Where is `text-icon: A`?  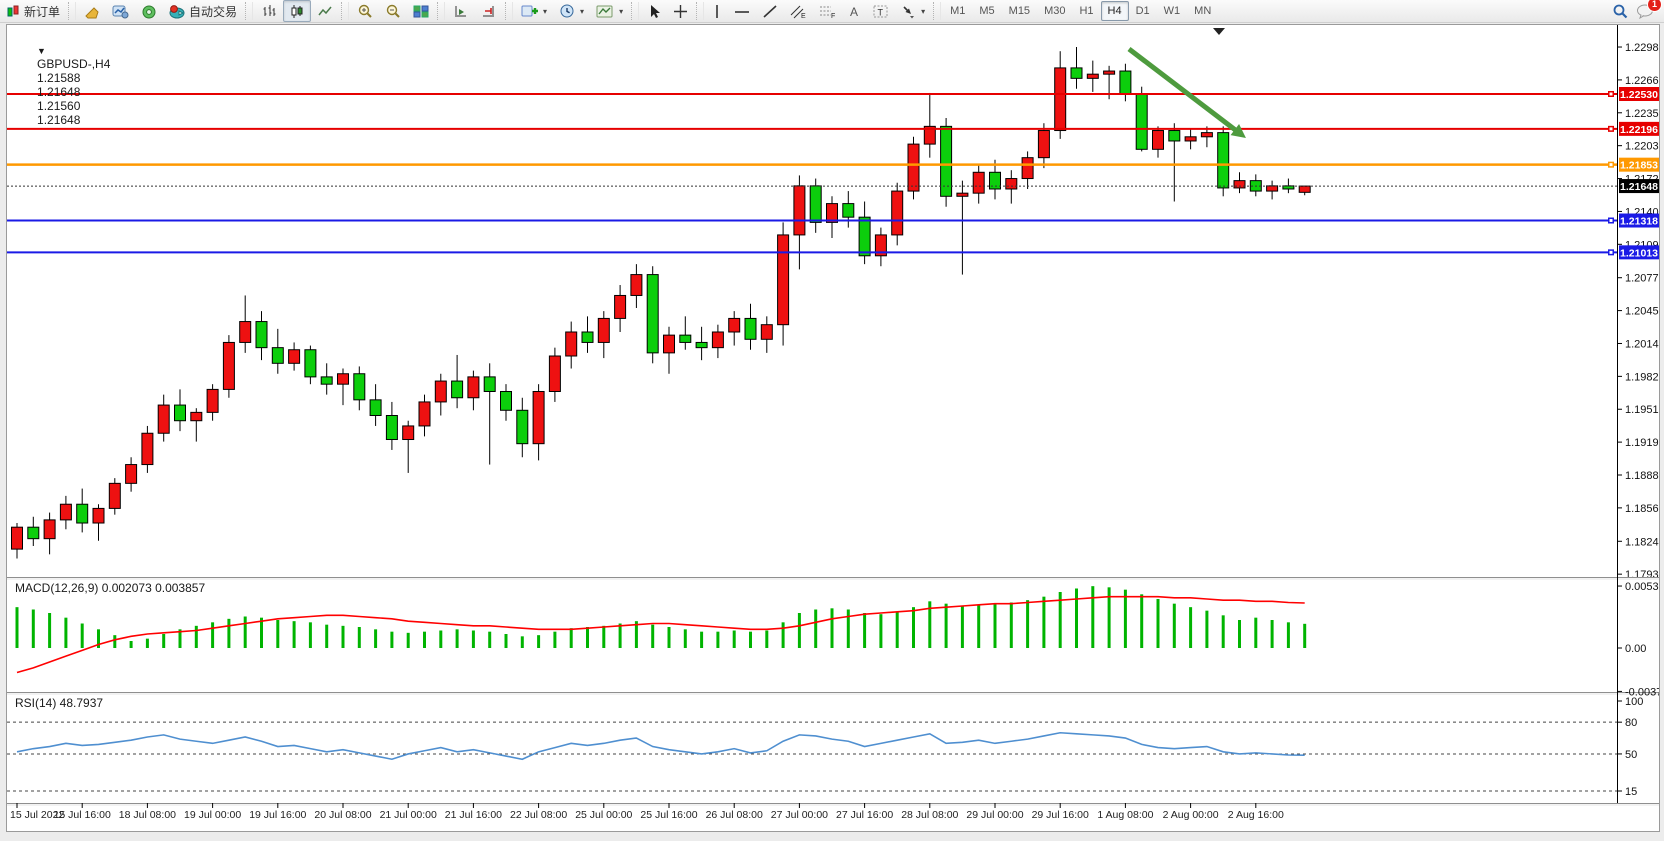
text-icon: A is located at coordinates (854, 12).